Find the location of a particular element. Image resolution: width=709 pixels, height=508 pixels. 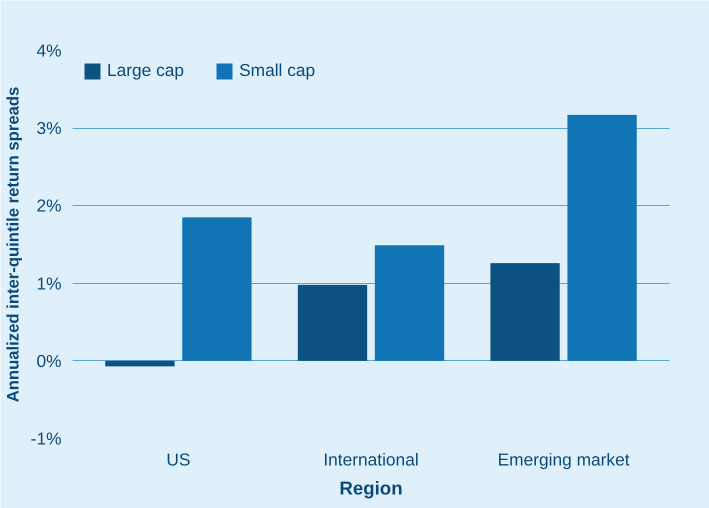

y-tick-label: 0% is located at coordinates (49, 360).